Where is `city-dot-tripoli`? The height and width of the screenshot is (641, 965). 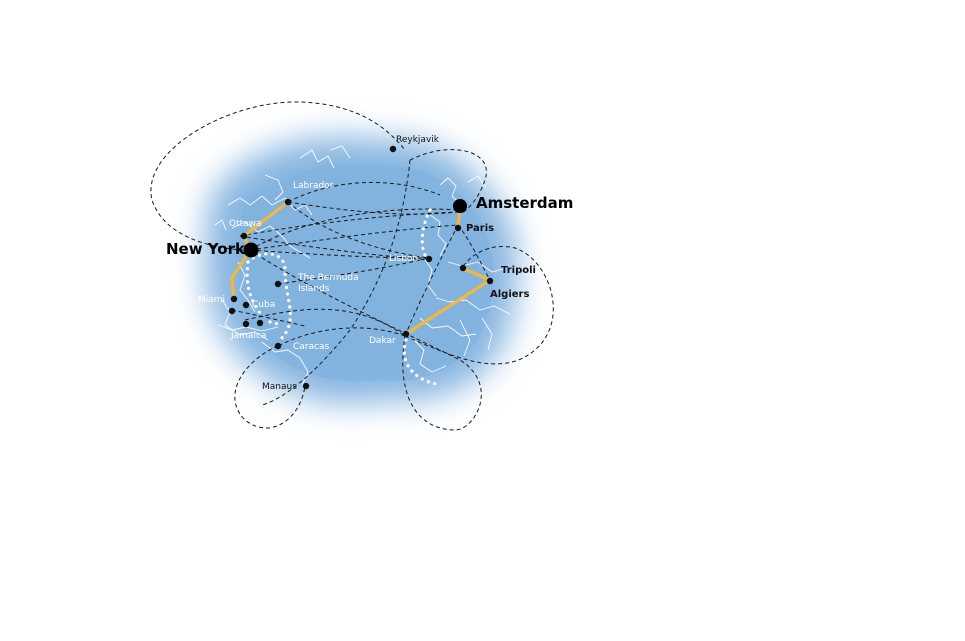 city-dot-tripoli is located at coordinates (463, 268).